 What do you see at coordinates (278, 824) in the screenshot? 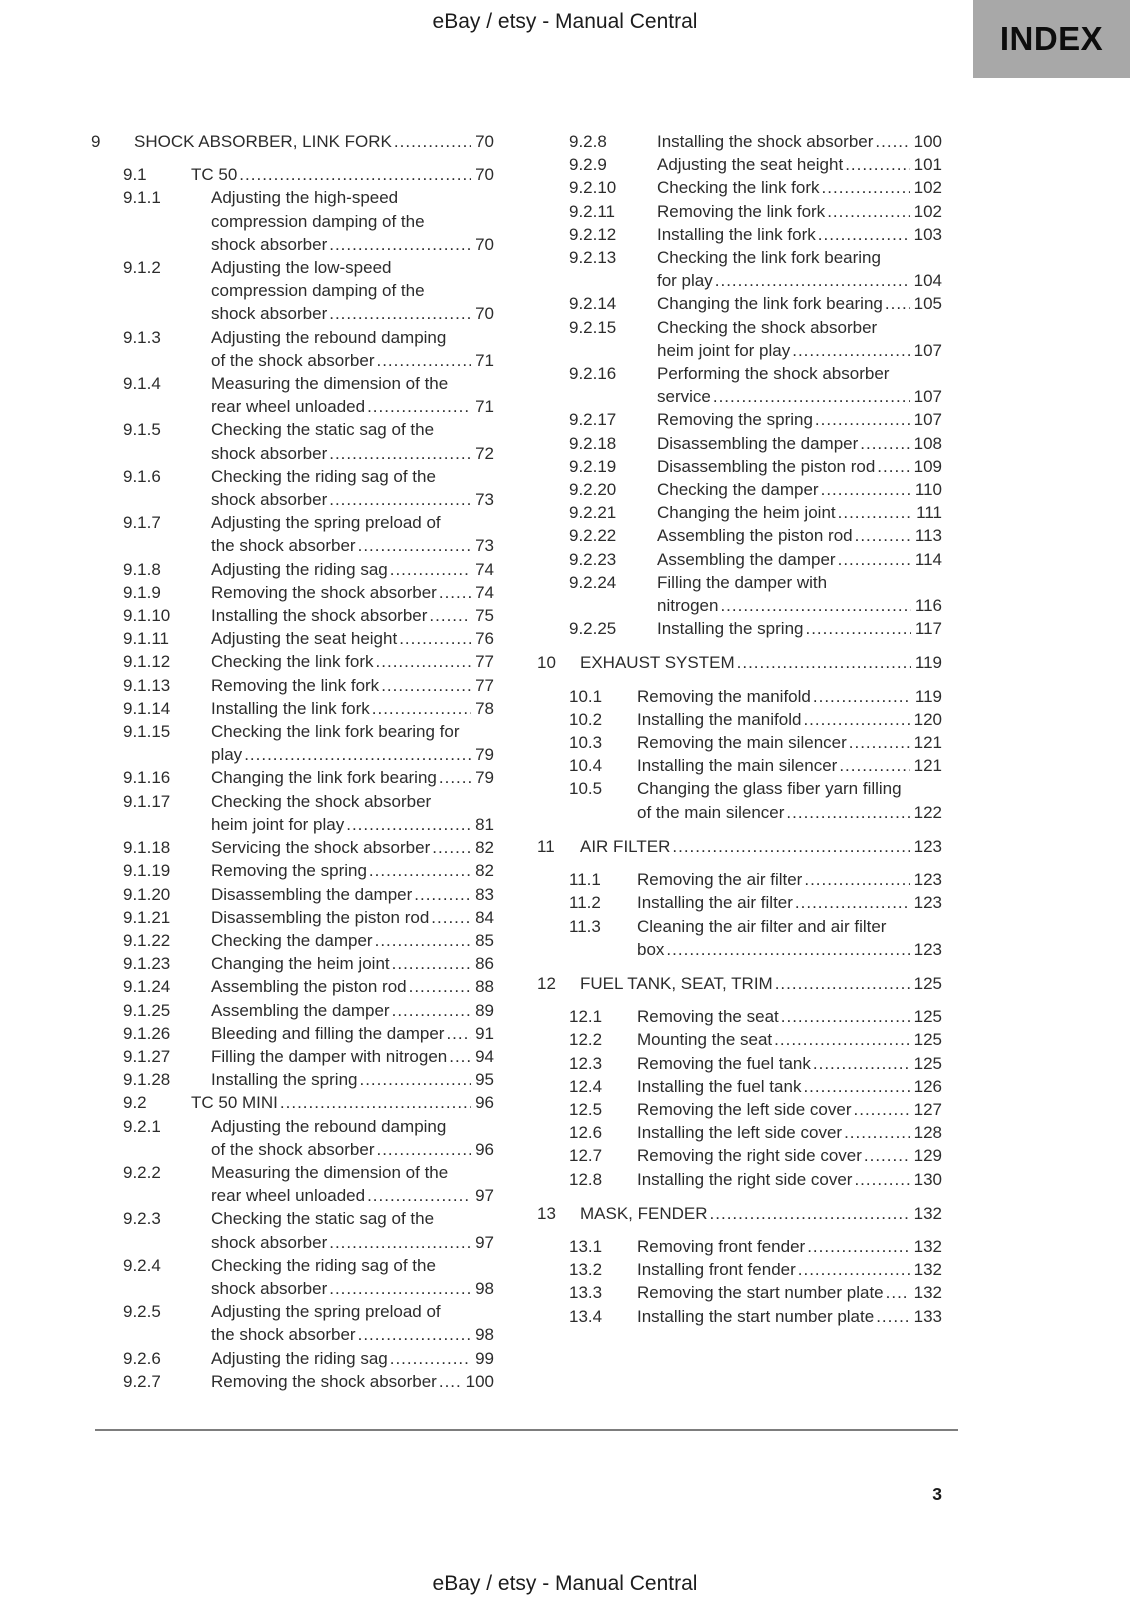
I see `toc-entry-title: heim joint for play` at bounding box center [278, 824].